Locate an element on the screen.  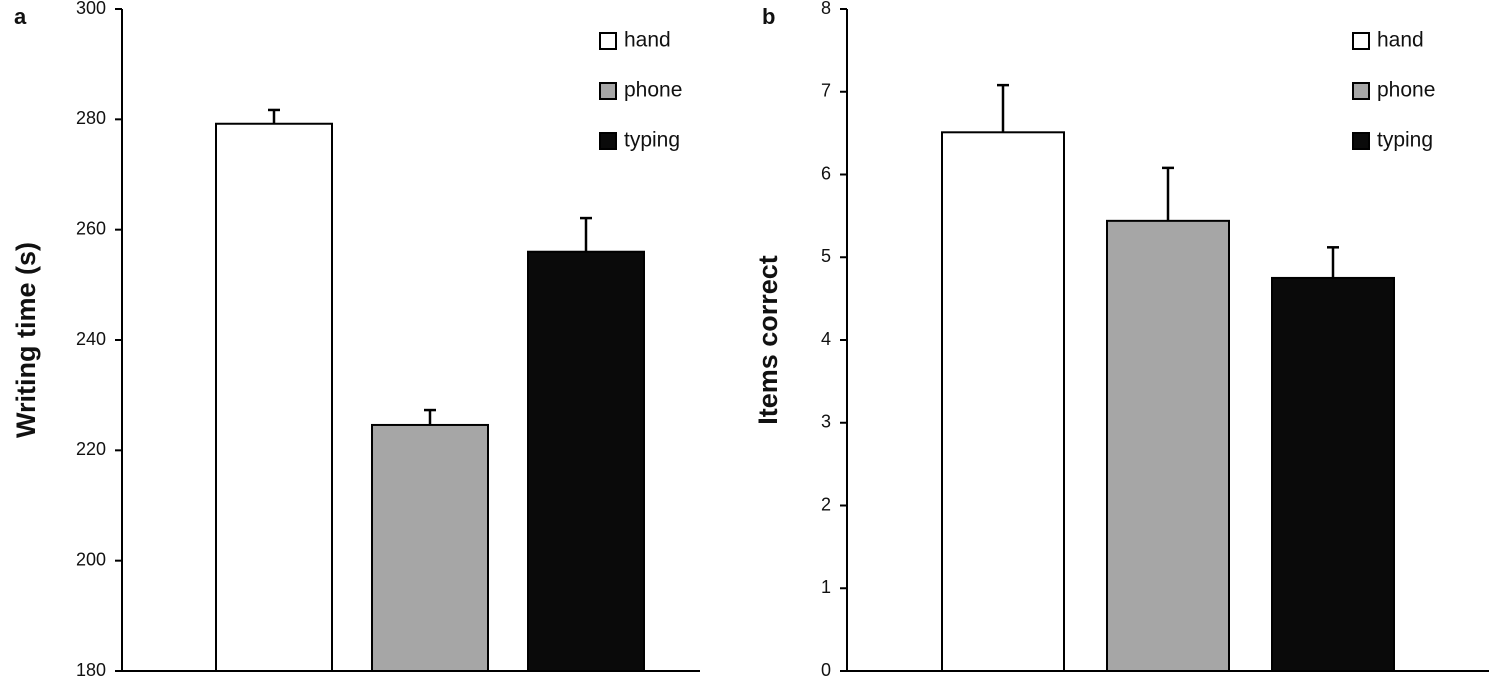
y-tick-label: 6 is located at coordinates (826, 173).